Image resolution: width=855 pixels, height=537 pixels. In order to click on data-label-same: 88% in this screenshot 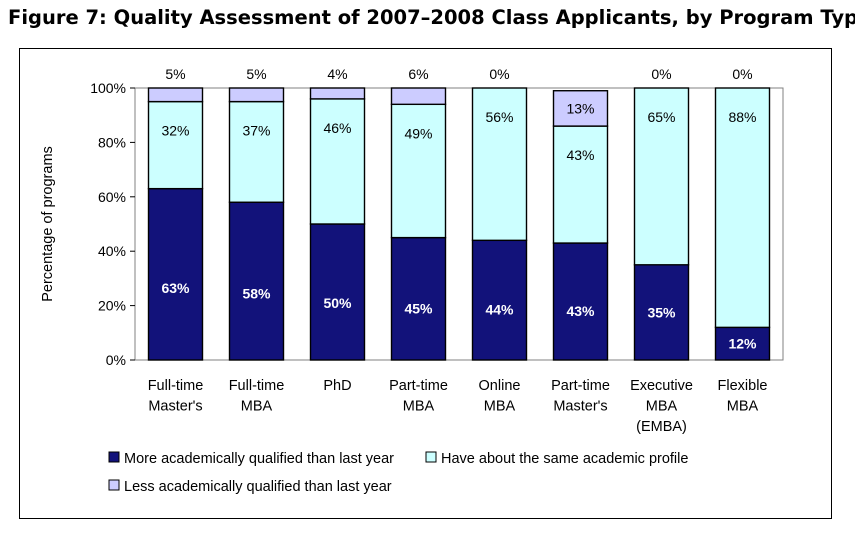, I will do `click(742, 117)`.